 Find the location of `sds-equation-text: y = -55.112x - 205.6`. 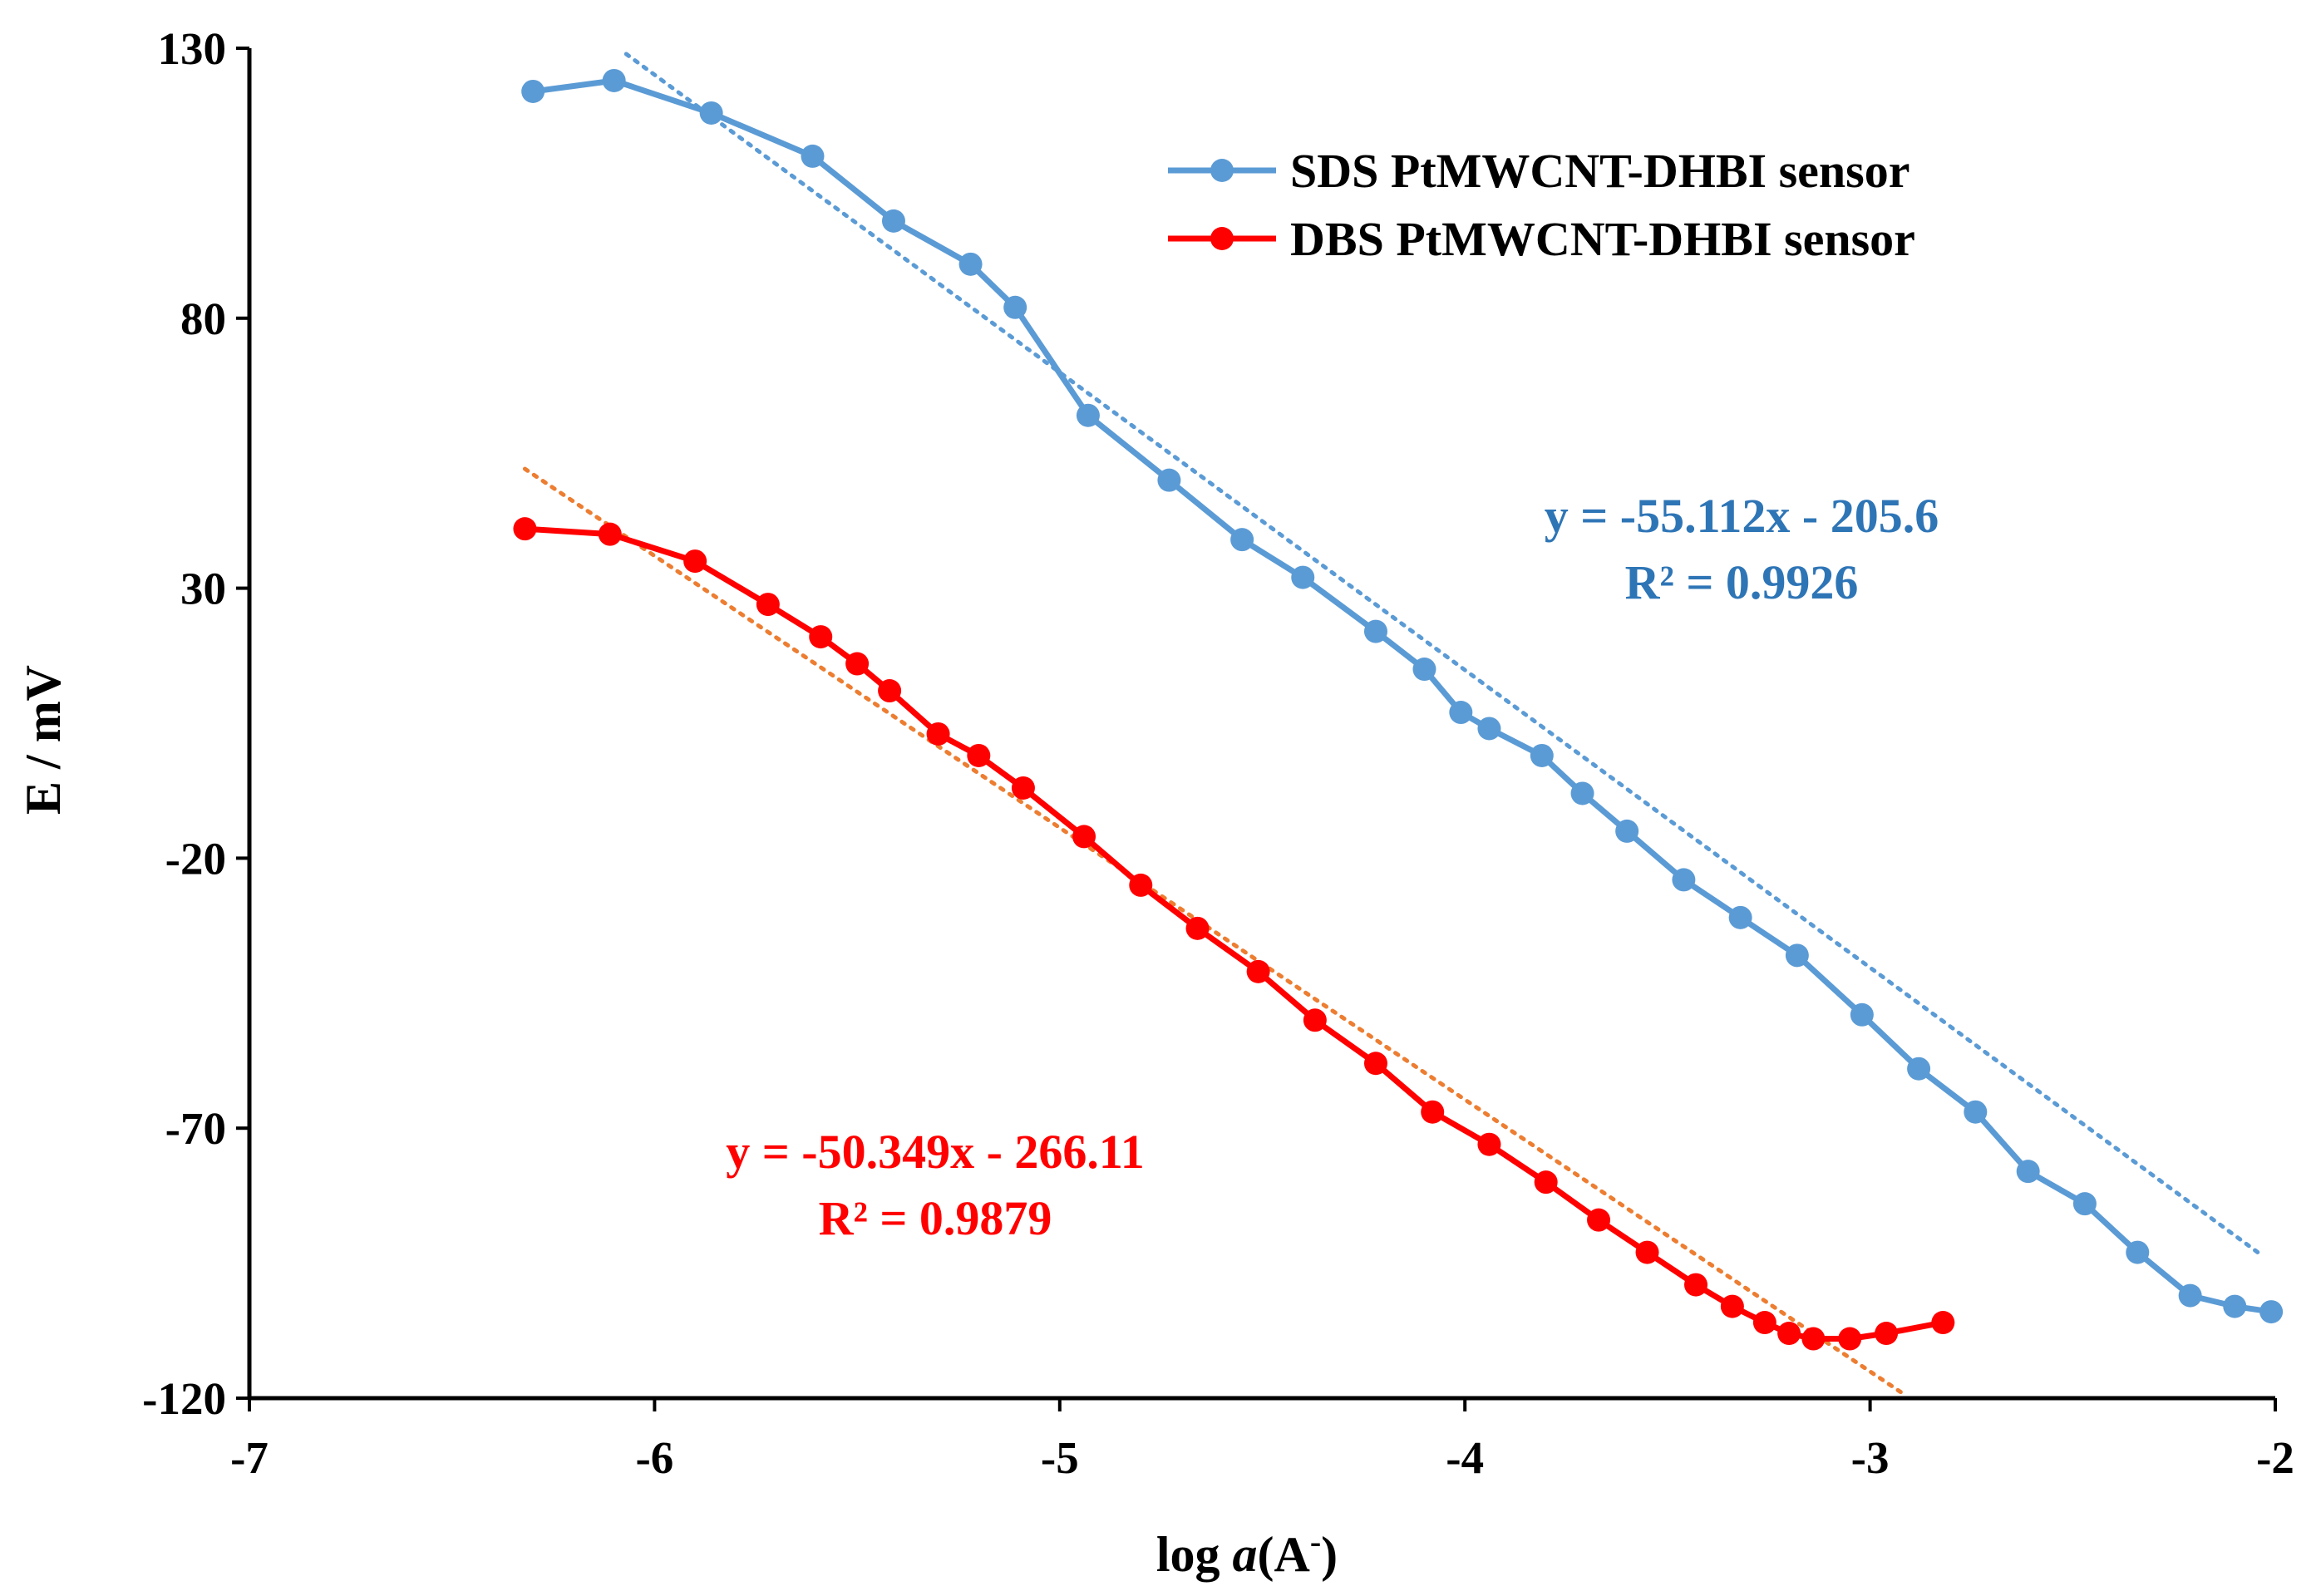

sds-equation-text: y = -55.112x - 205.6 is located at coordinates (1742, 516).